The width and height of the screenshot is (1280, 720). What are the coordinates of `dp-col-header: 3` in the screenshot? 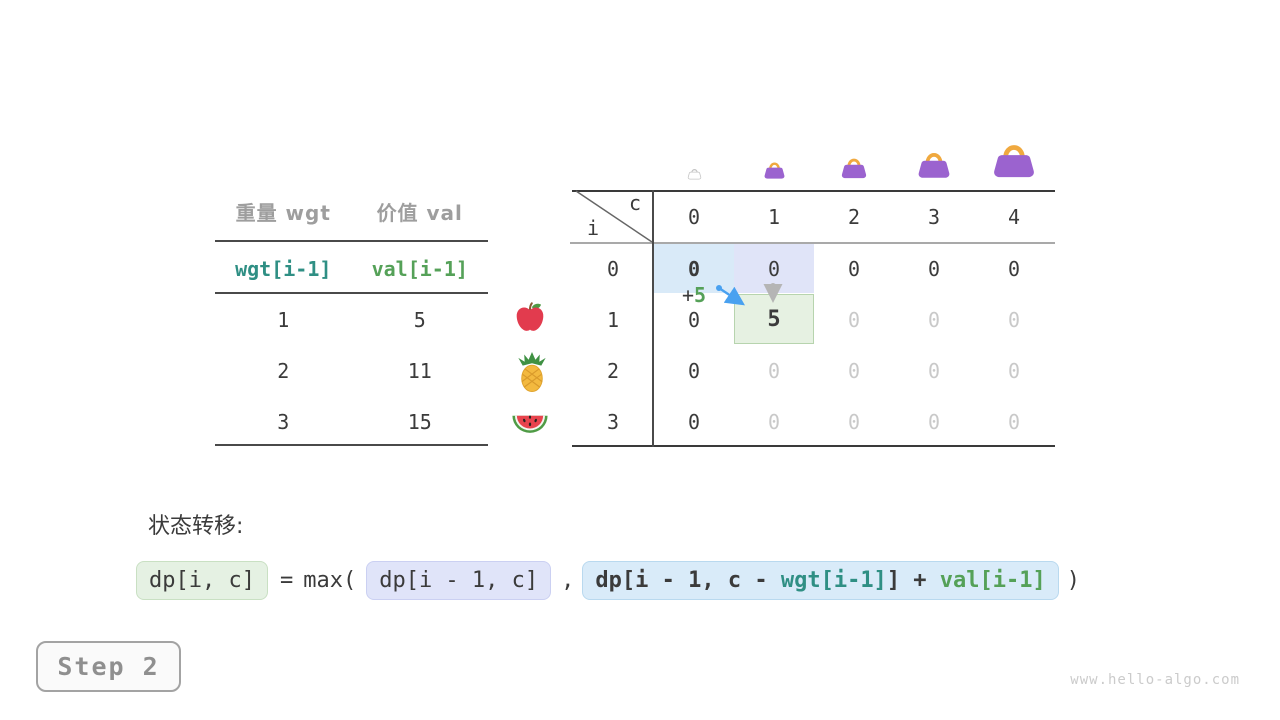 It's located at (934, 217).